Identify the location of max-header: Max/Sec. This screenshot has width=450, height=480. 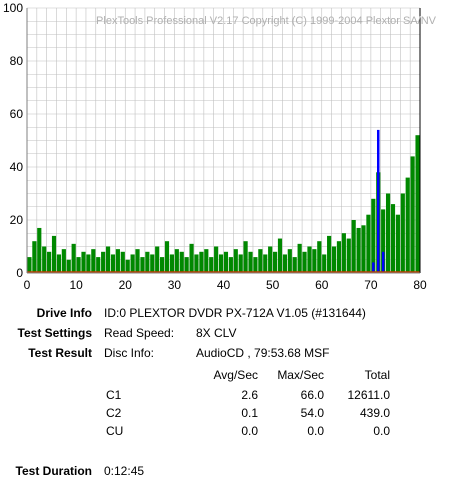
(300, 375).